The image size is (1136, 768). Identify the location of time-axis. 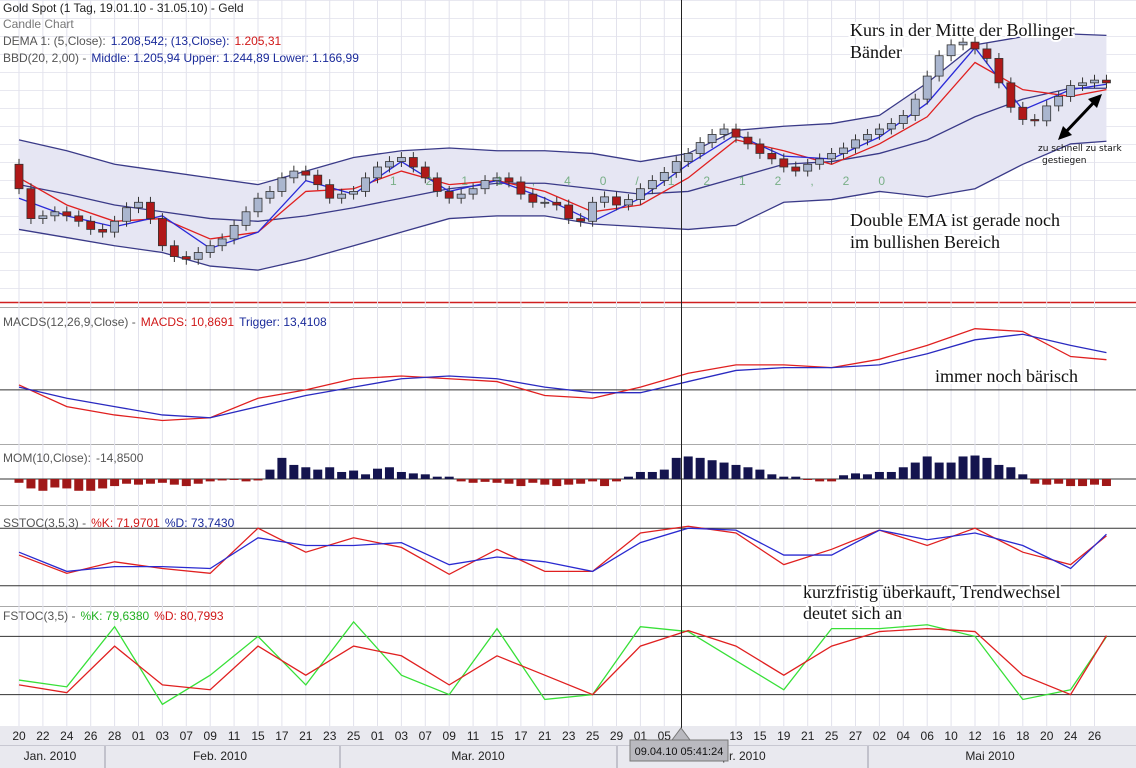
(568, 747).